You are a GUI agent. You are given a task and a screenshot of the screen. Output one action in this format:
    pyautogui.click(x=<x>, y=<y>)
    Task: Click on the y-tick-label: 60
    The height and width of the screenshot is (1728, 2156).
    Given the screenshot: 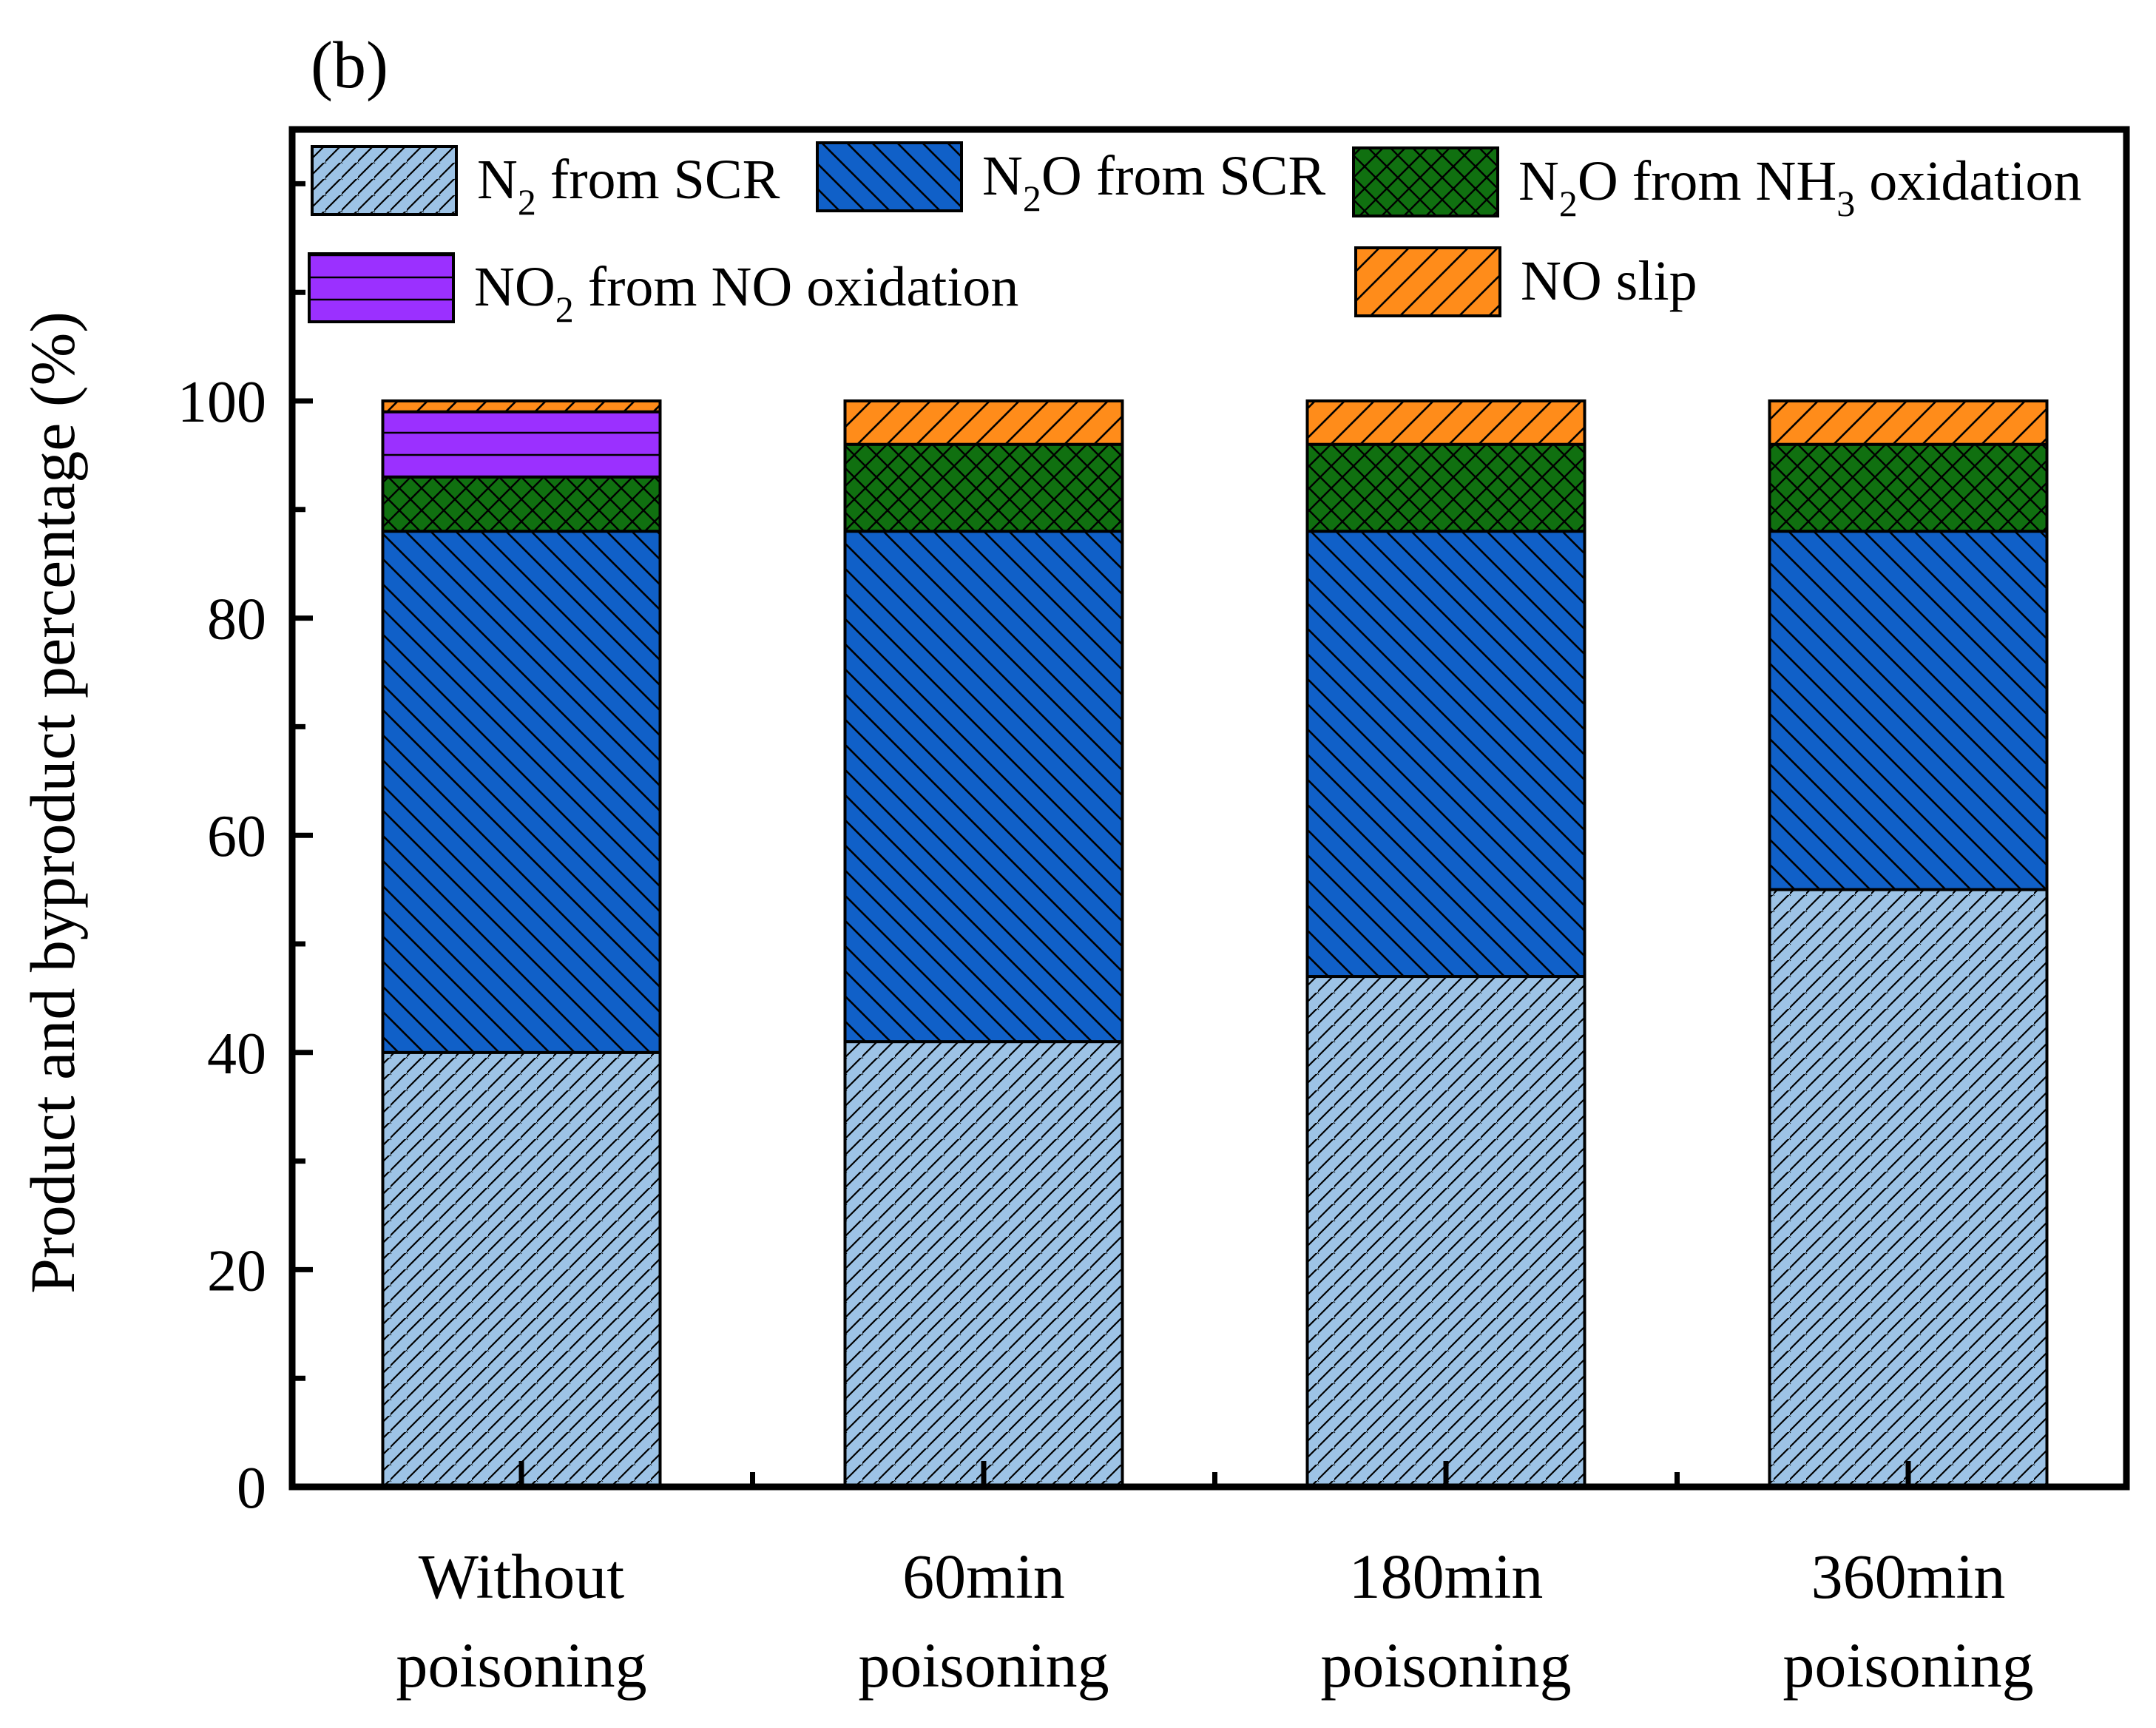 What is the action you would take?
    pyautogui.click(x=236, y=836)
    